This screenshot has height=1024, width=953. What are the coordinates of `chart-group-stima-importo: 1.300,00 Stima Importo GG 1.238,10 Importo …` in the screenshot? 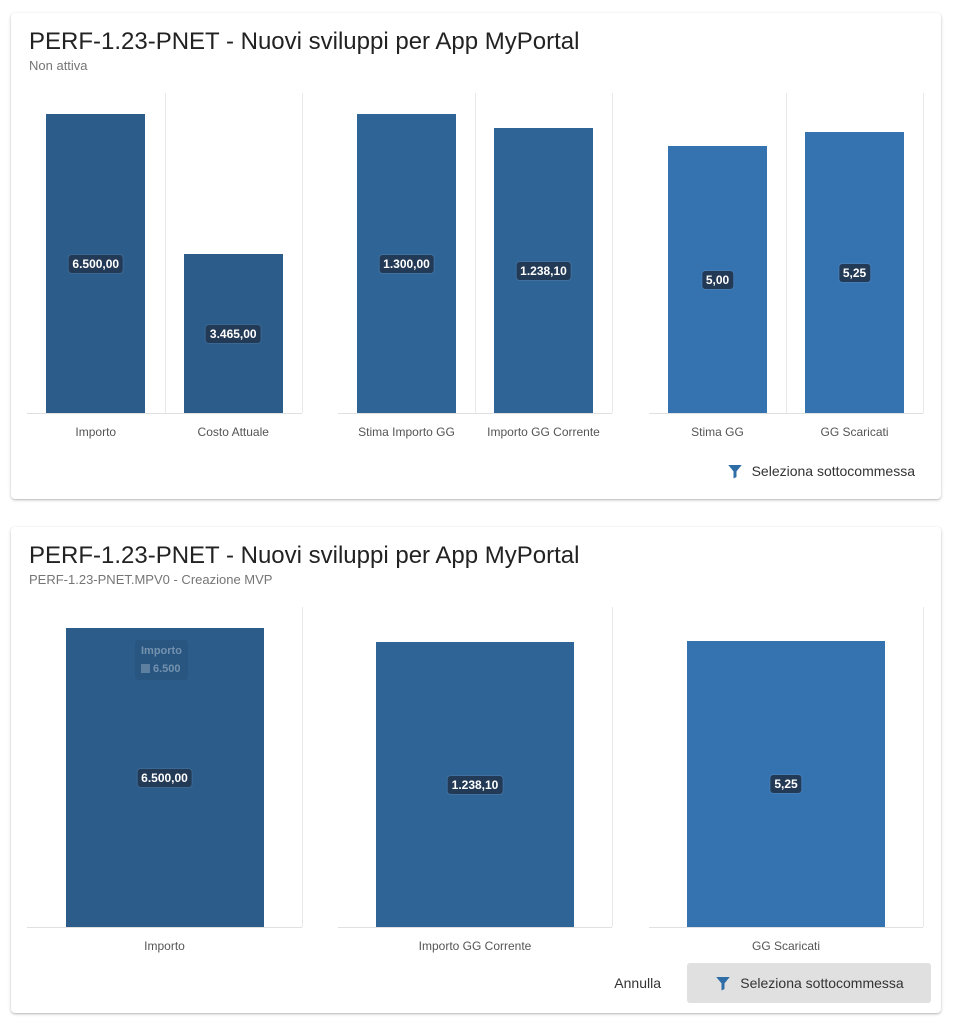 It's located at (475, 266).